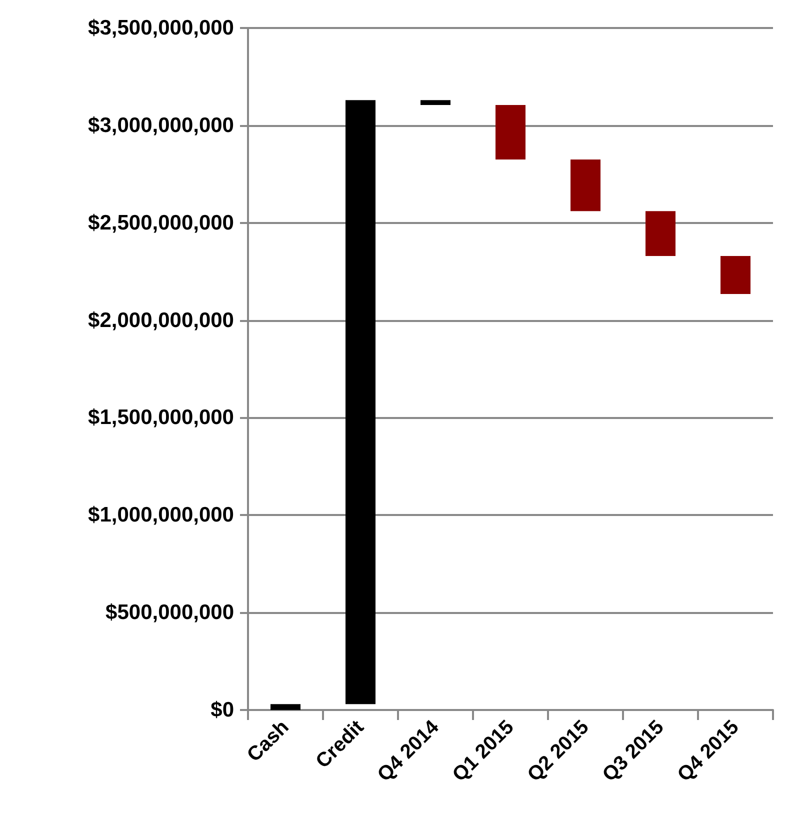 This screenshot has height=836, width=797. I want to click on y-tick-label: $2,000,000,000, so click(161, 320).